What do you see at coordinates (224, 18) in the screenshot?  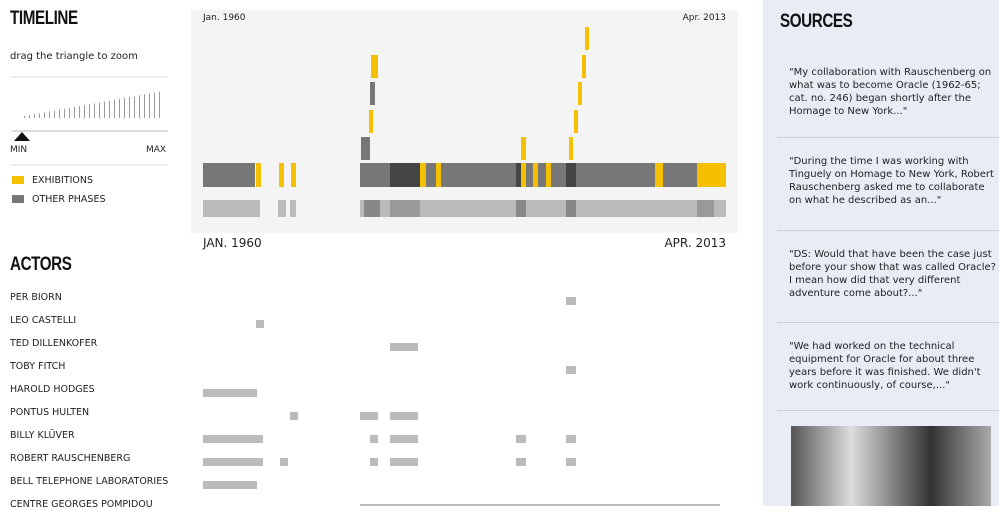 I see `date-label: Jan. 1960` at bounding box center [224, 18].